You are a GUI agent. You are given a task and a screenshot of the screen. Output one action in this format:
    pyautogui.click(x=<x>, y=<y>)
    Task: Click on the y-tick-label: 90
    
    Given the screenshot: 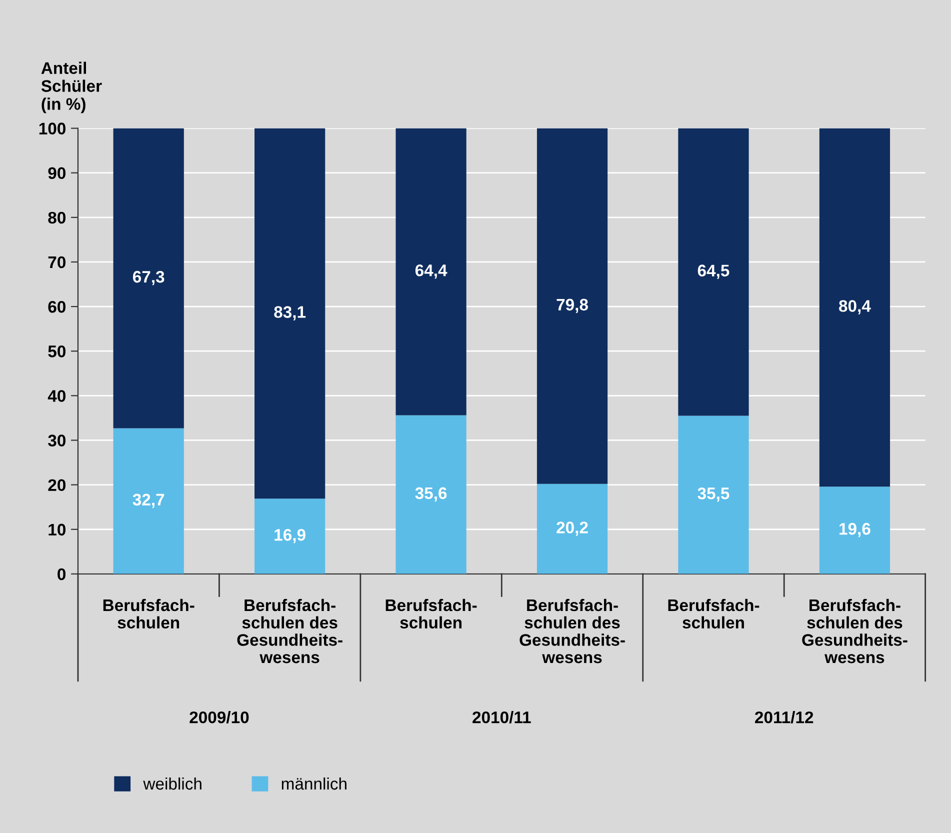 What is the action you would take?
    pyautogui.click(x=57, y=173)
    